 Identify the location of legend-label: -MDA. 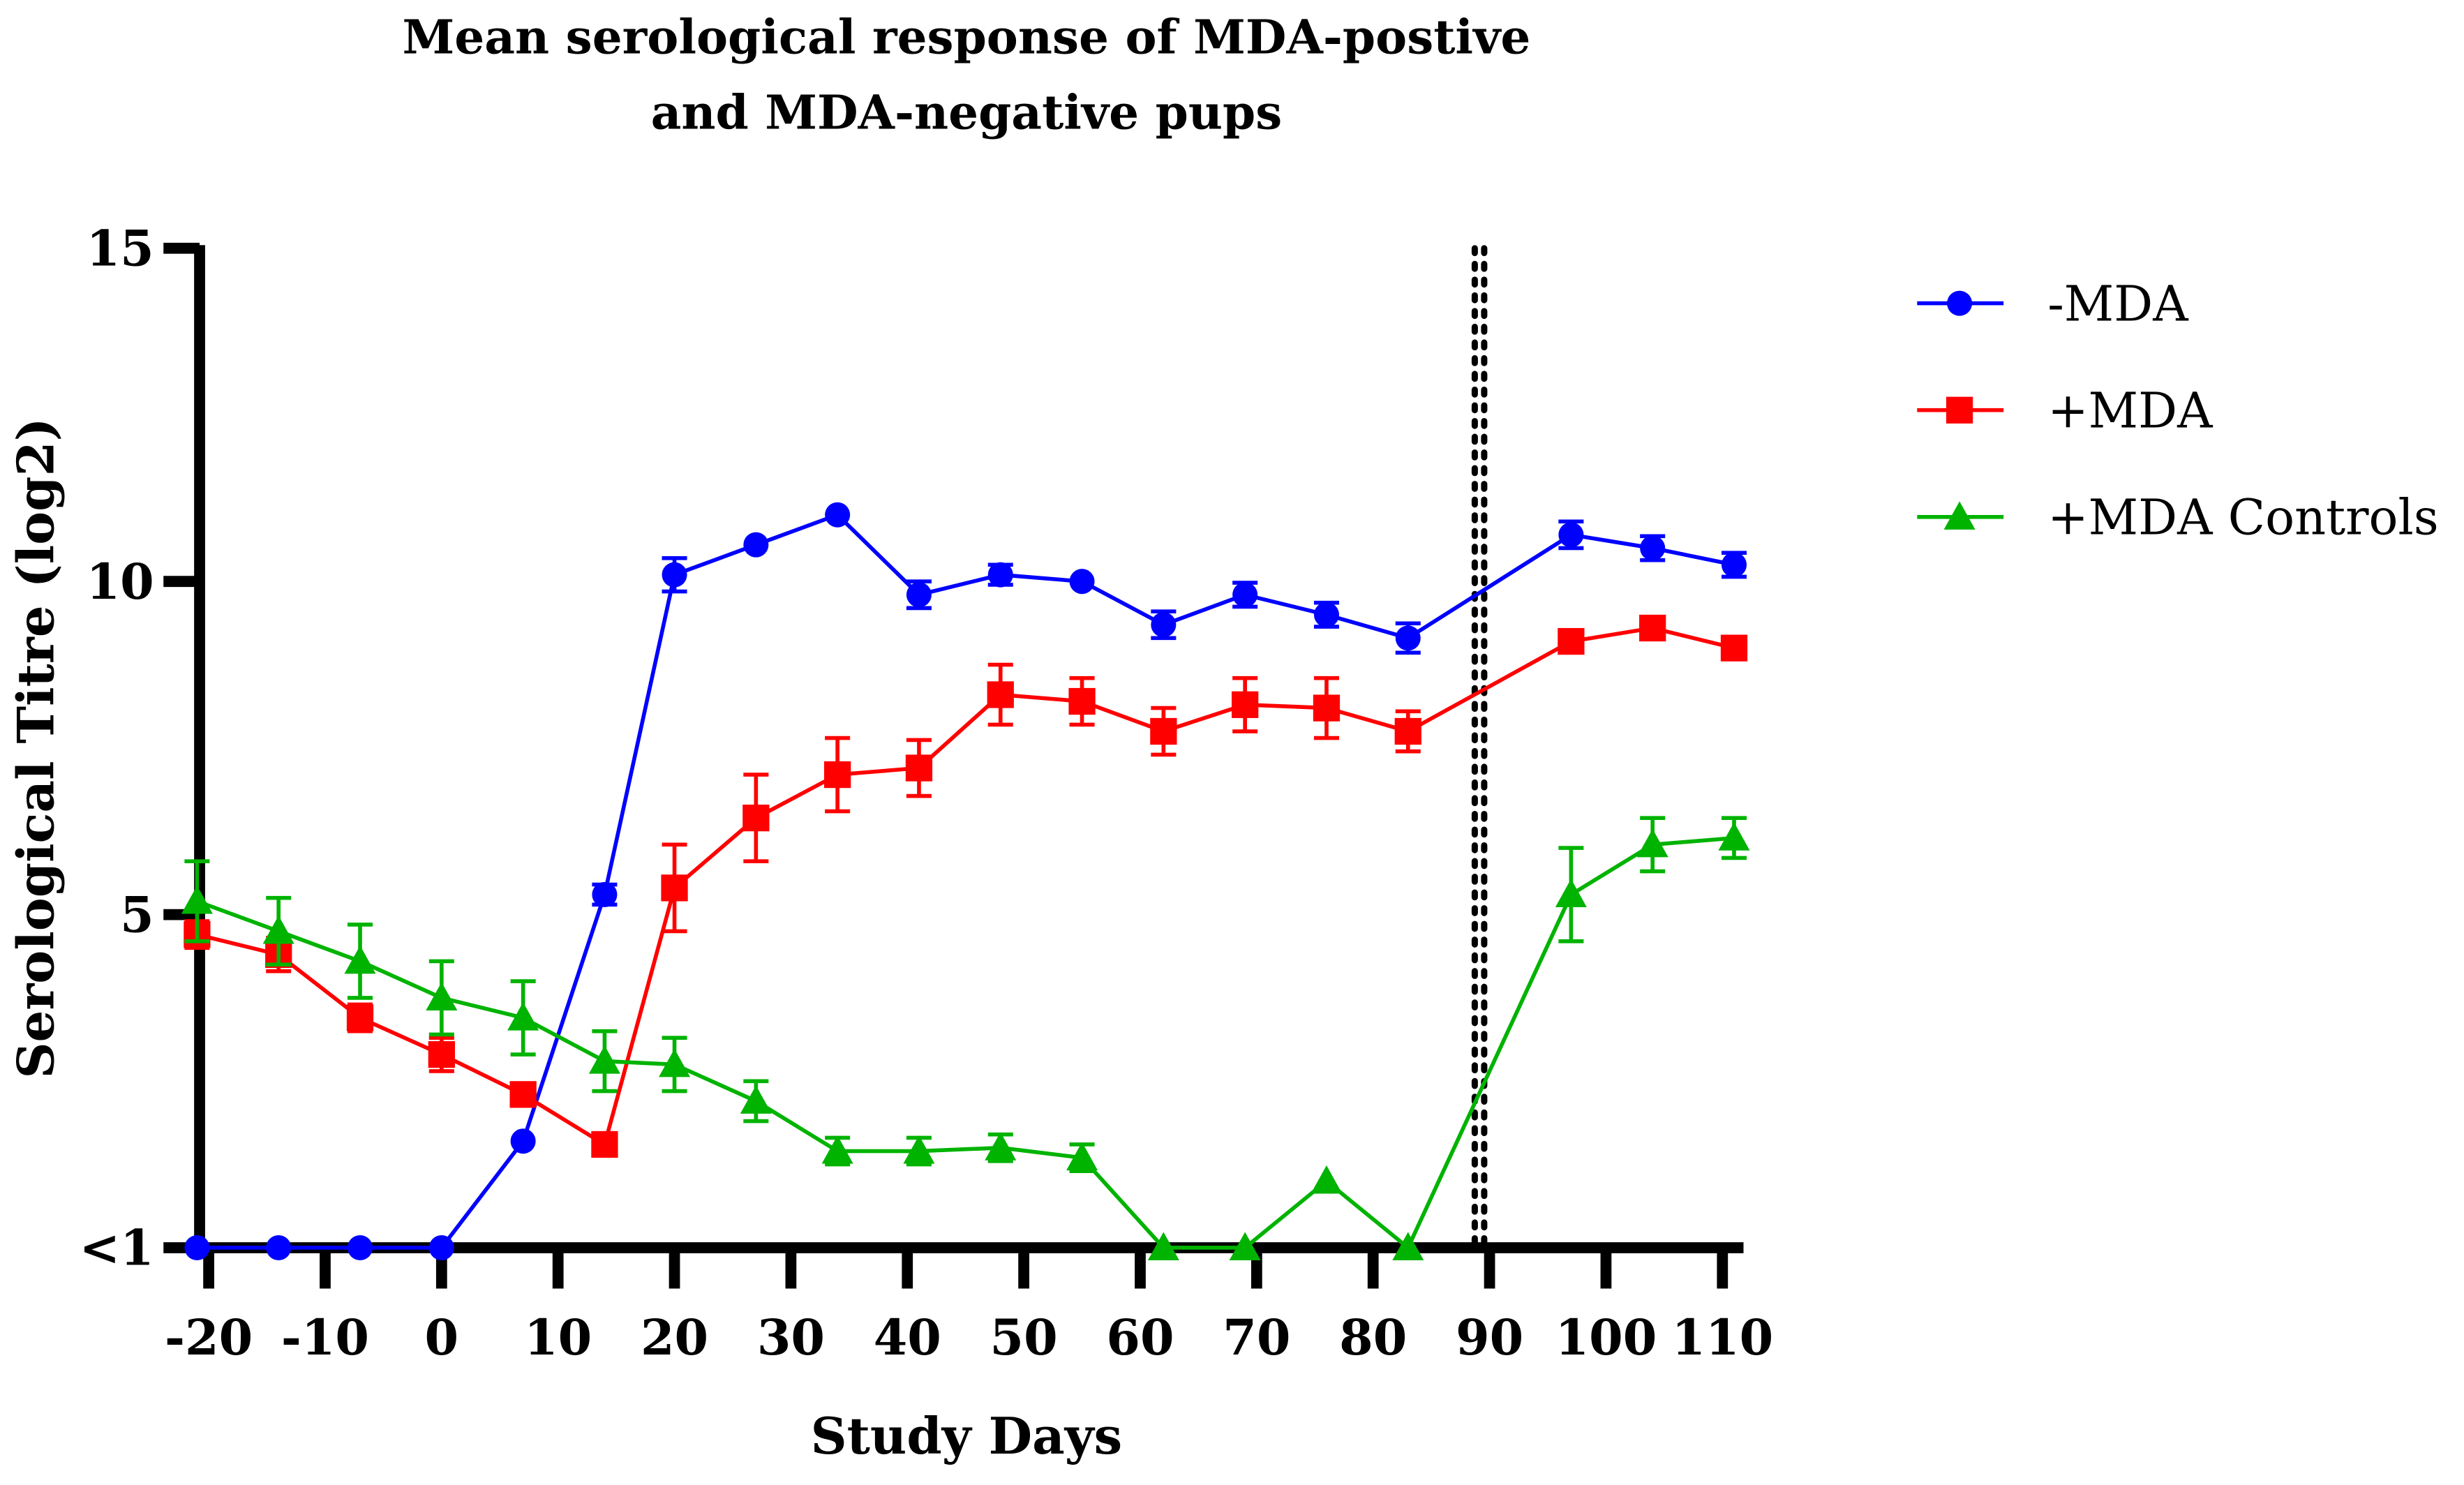
(2118, 304).